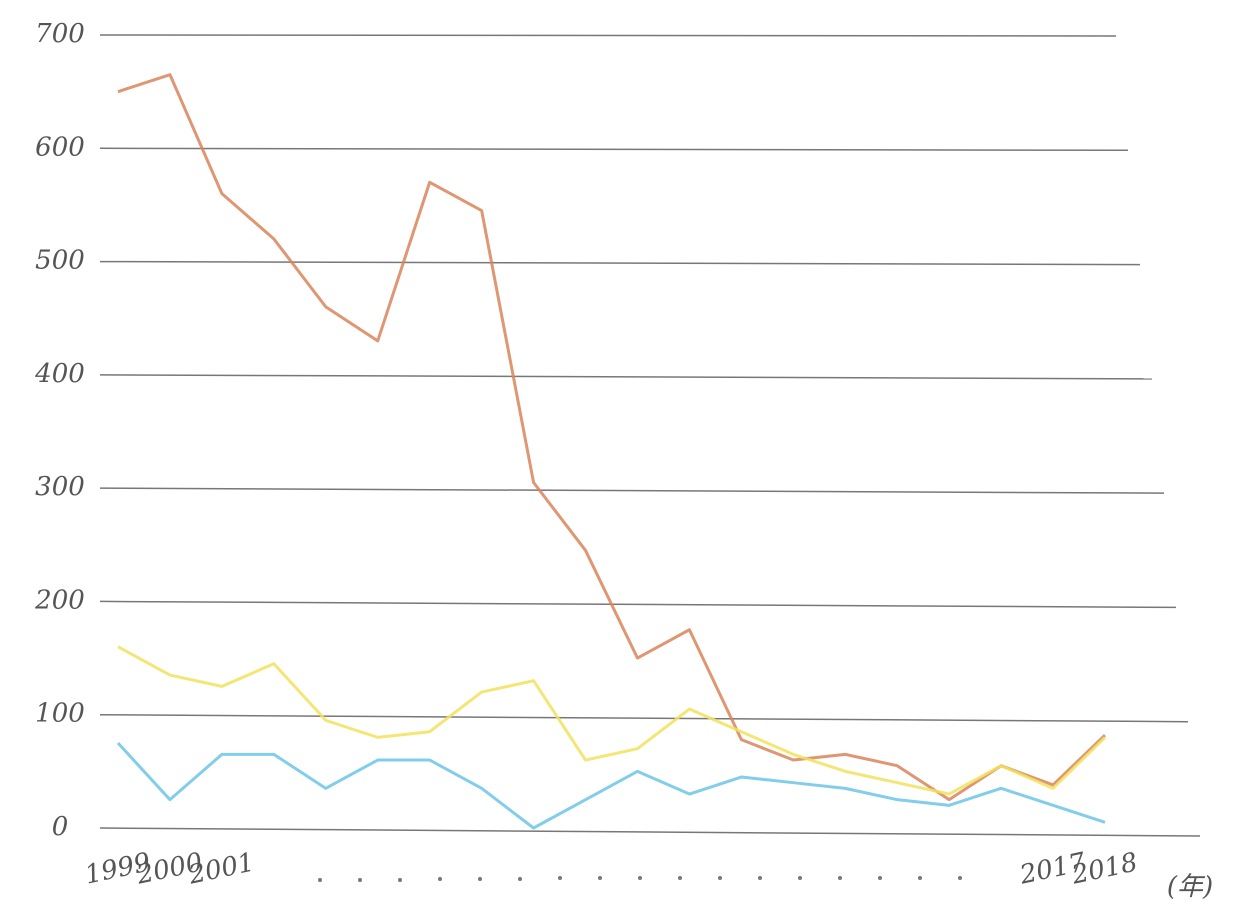 The height and width of the screenshot is (914, 1247). I want to click on y-tick-label: 700, so click(60, 34).